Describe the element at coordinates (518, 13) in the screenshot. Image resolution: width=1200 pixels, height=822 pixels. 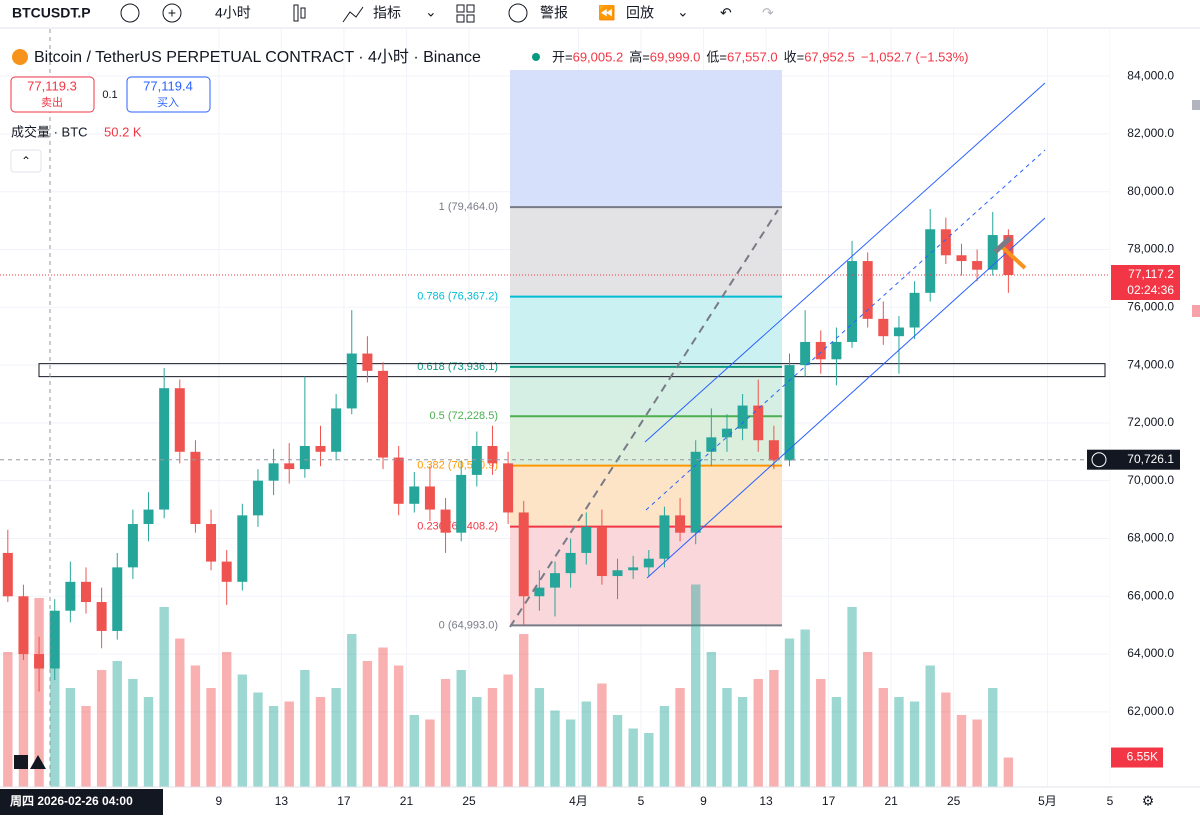
I see `alert-icon` at that location.